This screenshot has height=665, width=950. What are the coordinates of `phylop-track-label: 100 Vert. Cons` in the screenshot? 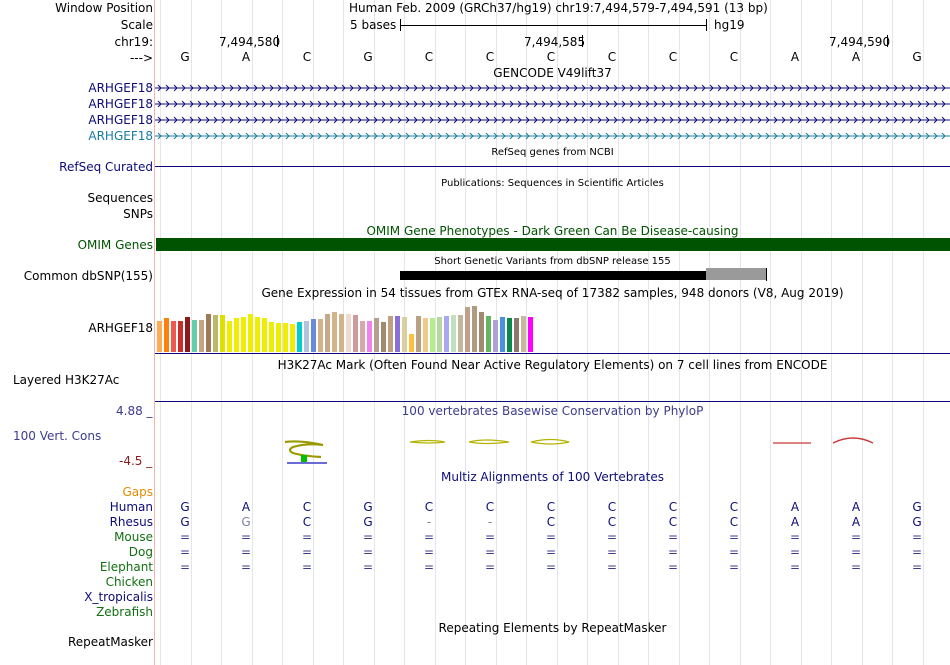 It's located at (57, 436).